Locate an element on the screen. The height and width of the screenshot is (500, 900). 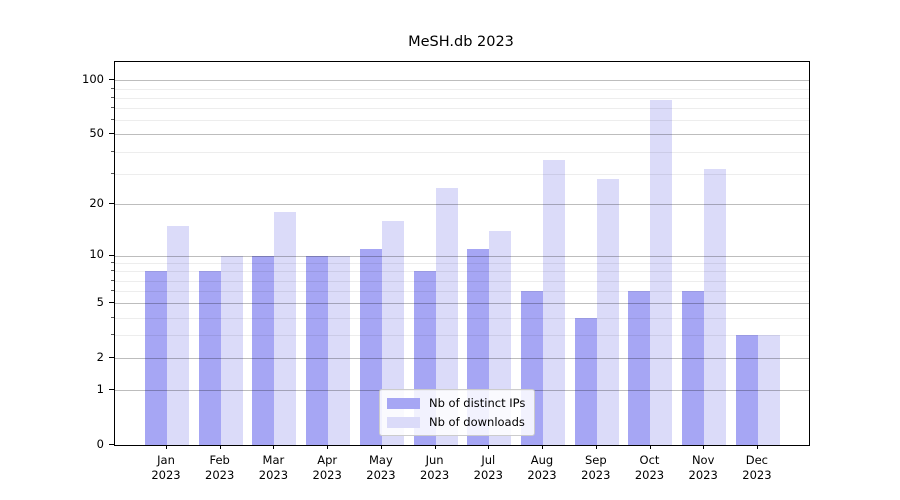
bar-distinct-ips-mar is located at coordinates (263, 350).